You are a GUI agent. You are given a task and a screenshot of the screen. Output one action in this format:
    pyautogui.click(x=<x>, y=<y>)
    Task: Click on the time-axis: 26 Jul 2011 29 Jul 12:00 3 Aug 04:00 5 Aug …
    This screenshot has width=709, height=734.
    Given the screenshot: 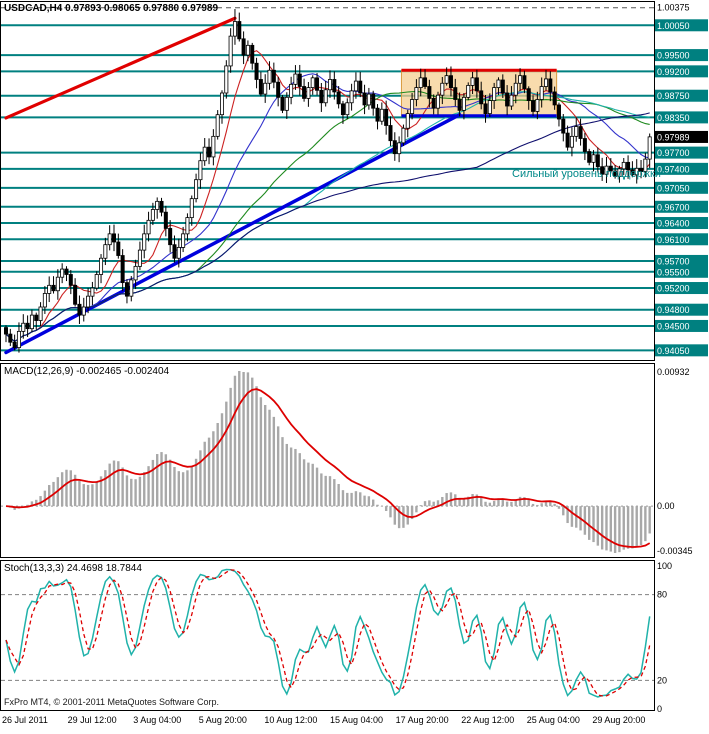 What is the action you would take?
    pyautogui.click(x=323, y=720)
    